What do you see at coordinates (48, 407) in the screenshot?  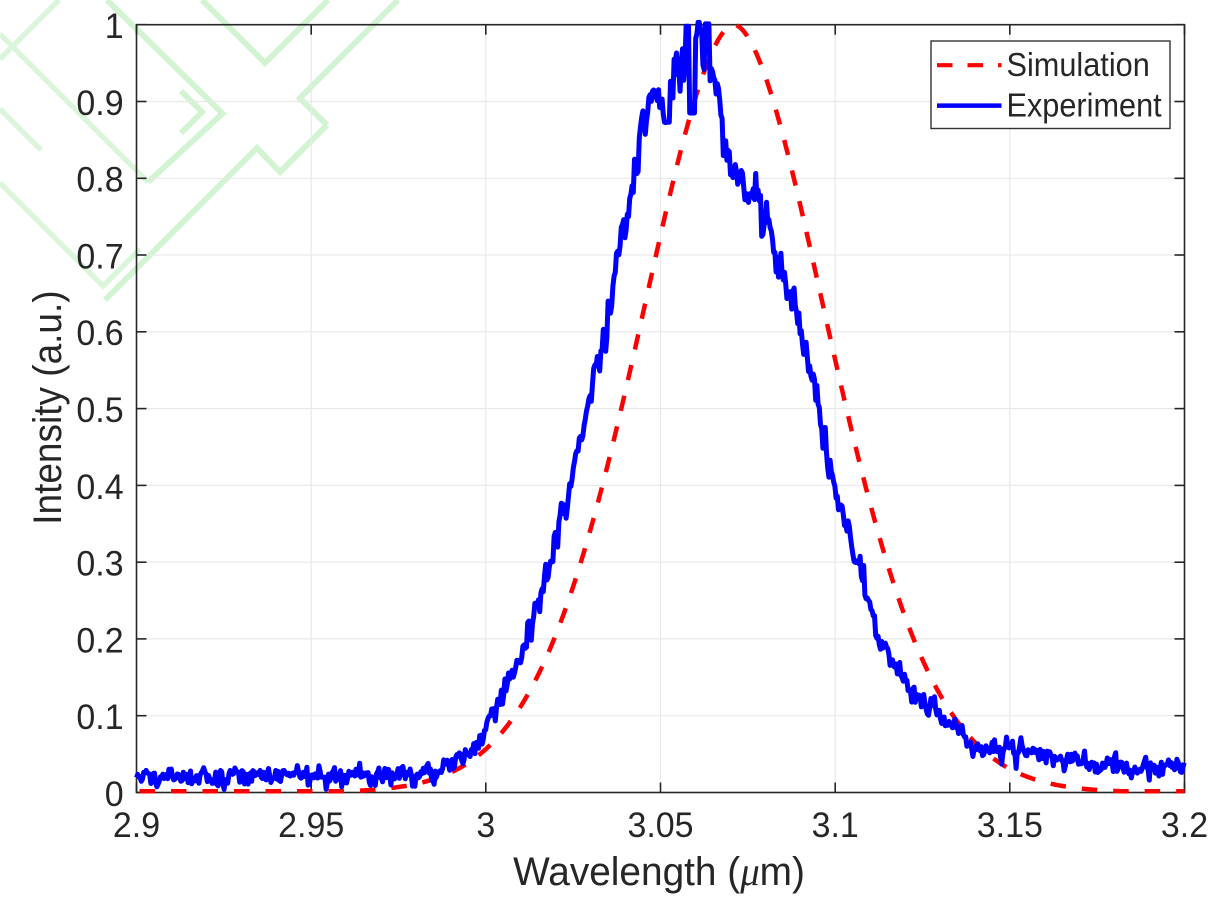 I see `svg-text: Intensity (a.u.)` at bounding box center [48, 407].